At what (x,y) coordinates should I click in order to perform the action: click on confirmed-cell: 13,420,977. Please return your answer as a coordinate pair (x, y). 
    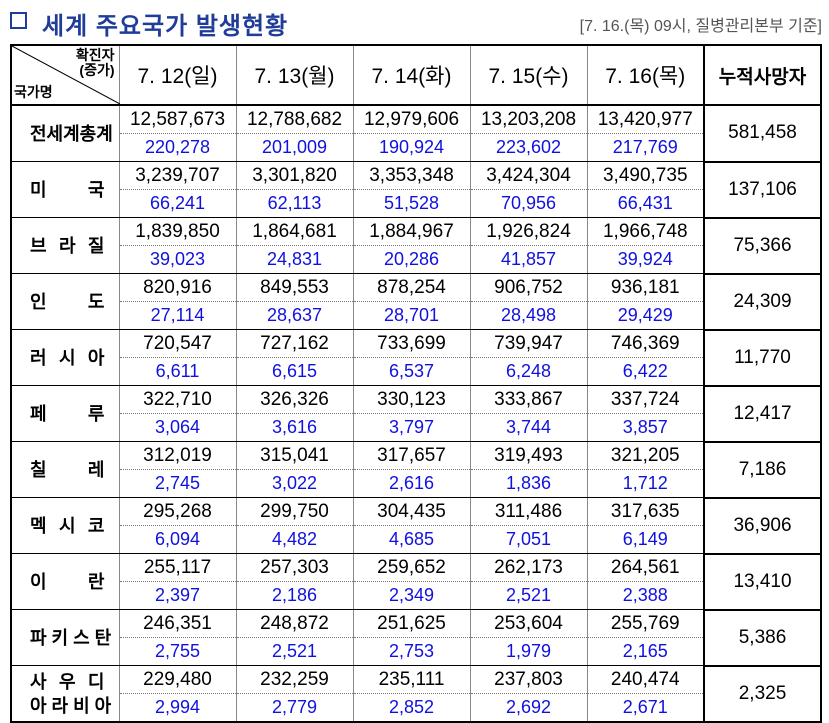
    Looking at the image, I should click on (645, 119).